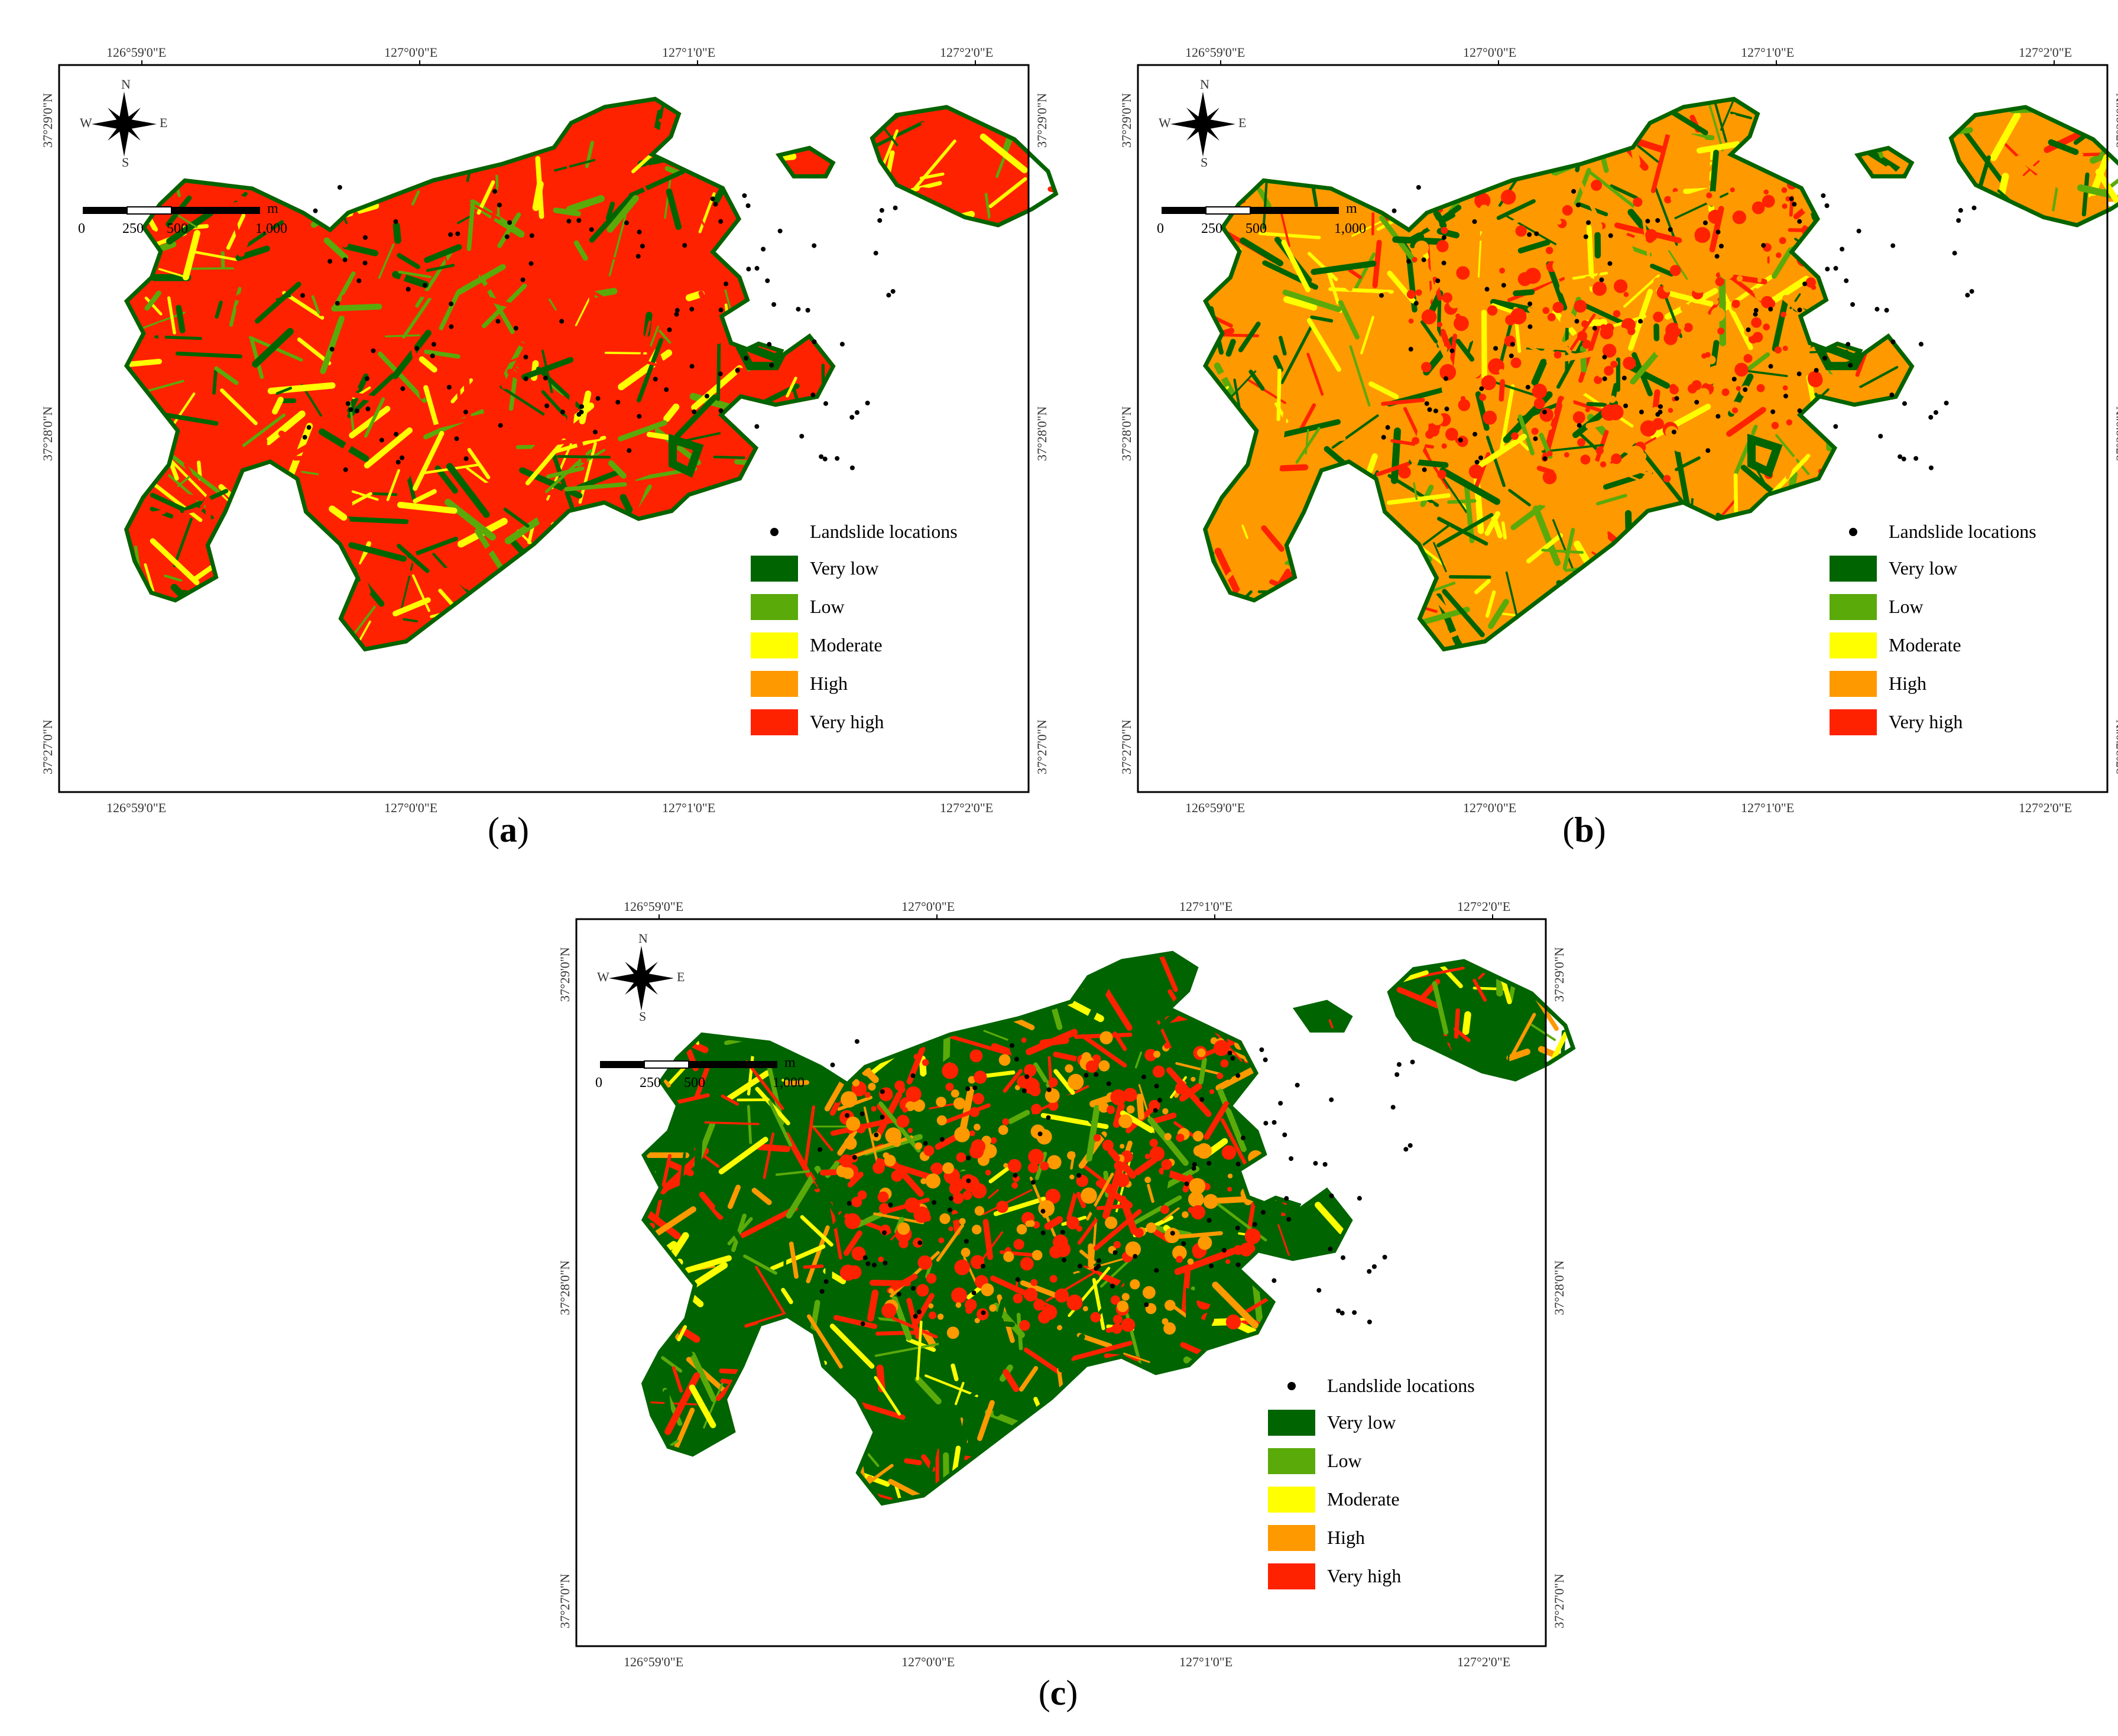  I want to click on caption-a: (a), so click(508, 829).